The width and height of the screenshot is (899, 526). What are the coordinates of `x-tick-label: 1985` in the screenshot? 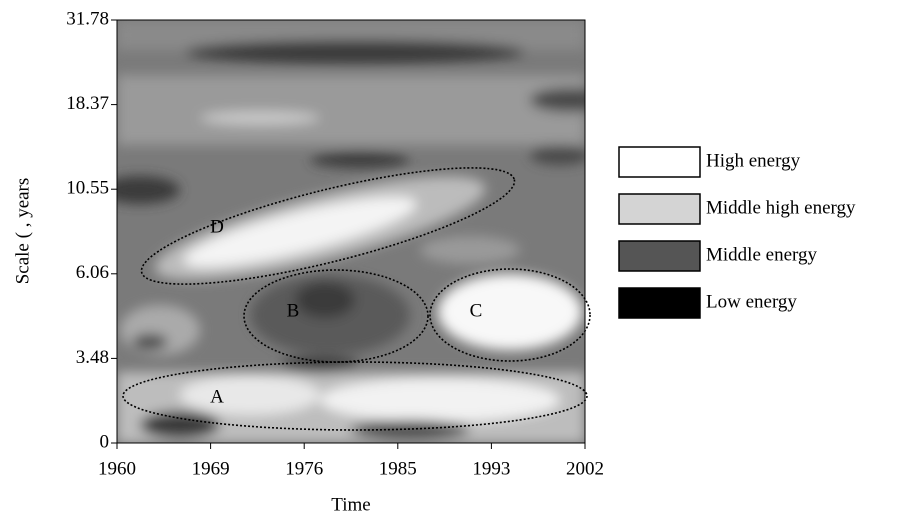 It's located at (398, 468).